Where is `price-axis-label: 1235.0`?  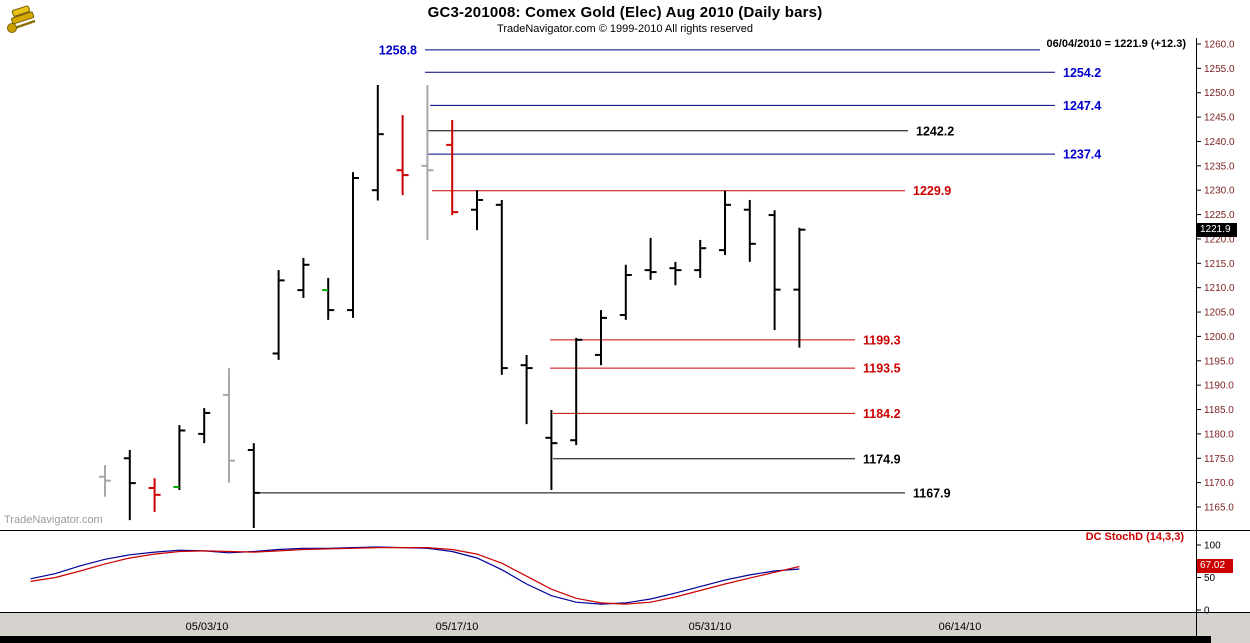
price-axis-label: 1235.0 is located at coordinates (1219, 166).